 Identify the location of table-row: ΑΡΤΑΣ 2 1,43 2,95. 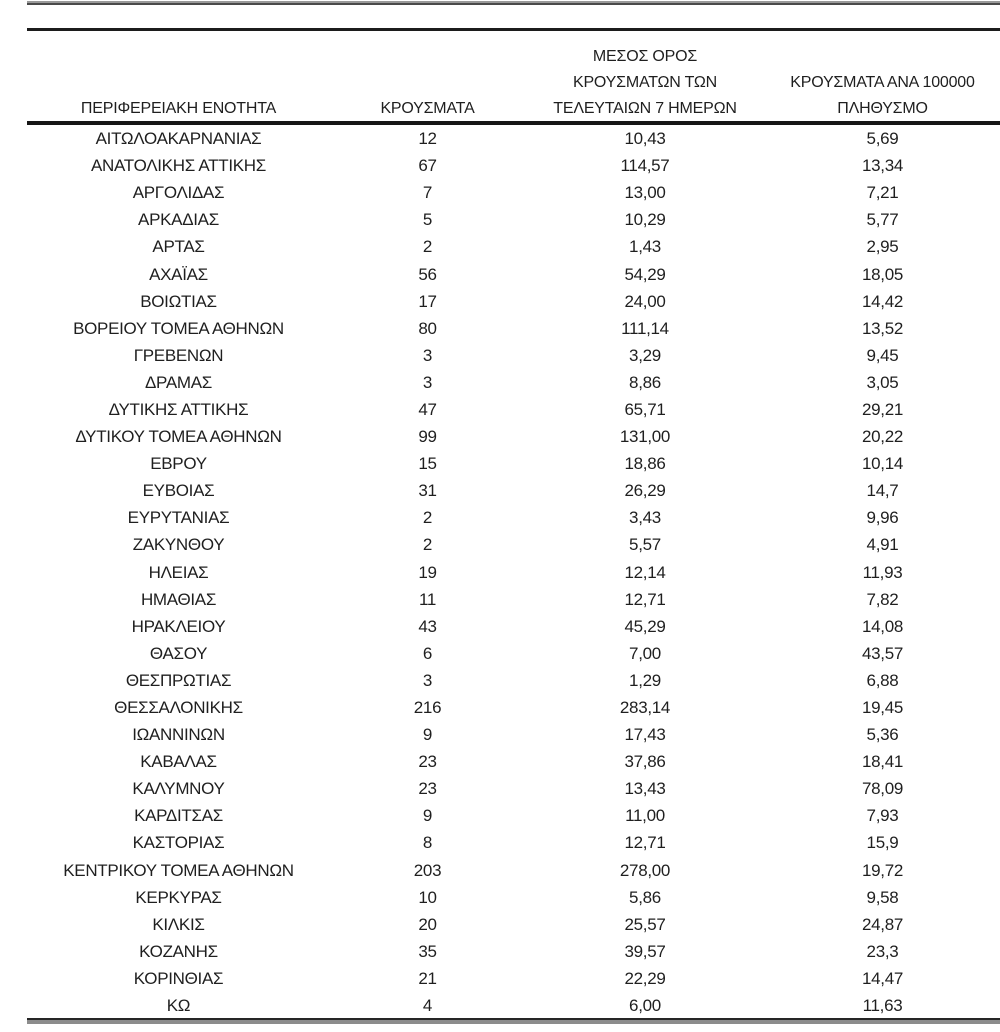
(513, 246).